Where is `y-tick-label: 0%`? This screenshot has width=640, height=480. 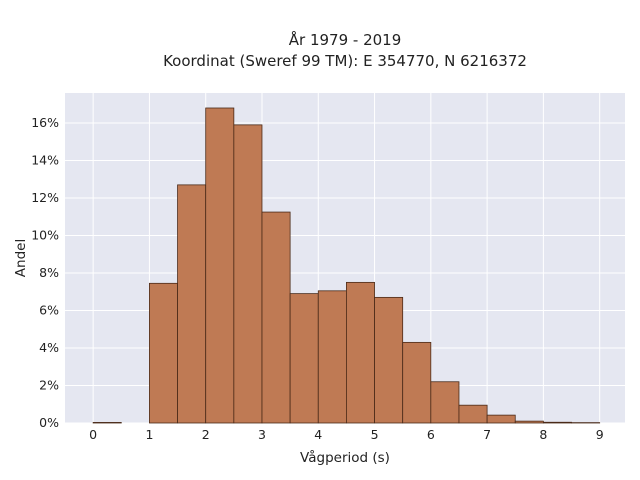 y-tick-label: 0% is located at coordinates (49, 422).